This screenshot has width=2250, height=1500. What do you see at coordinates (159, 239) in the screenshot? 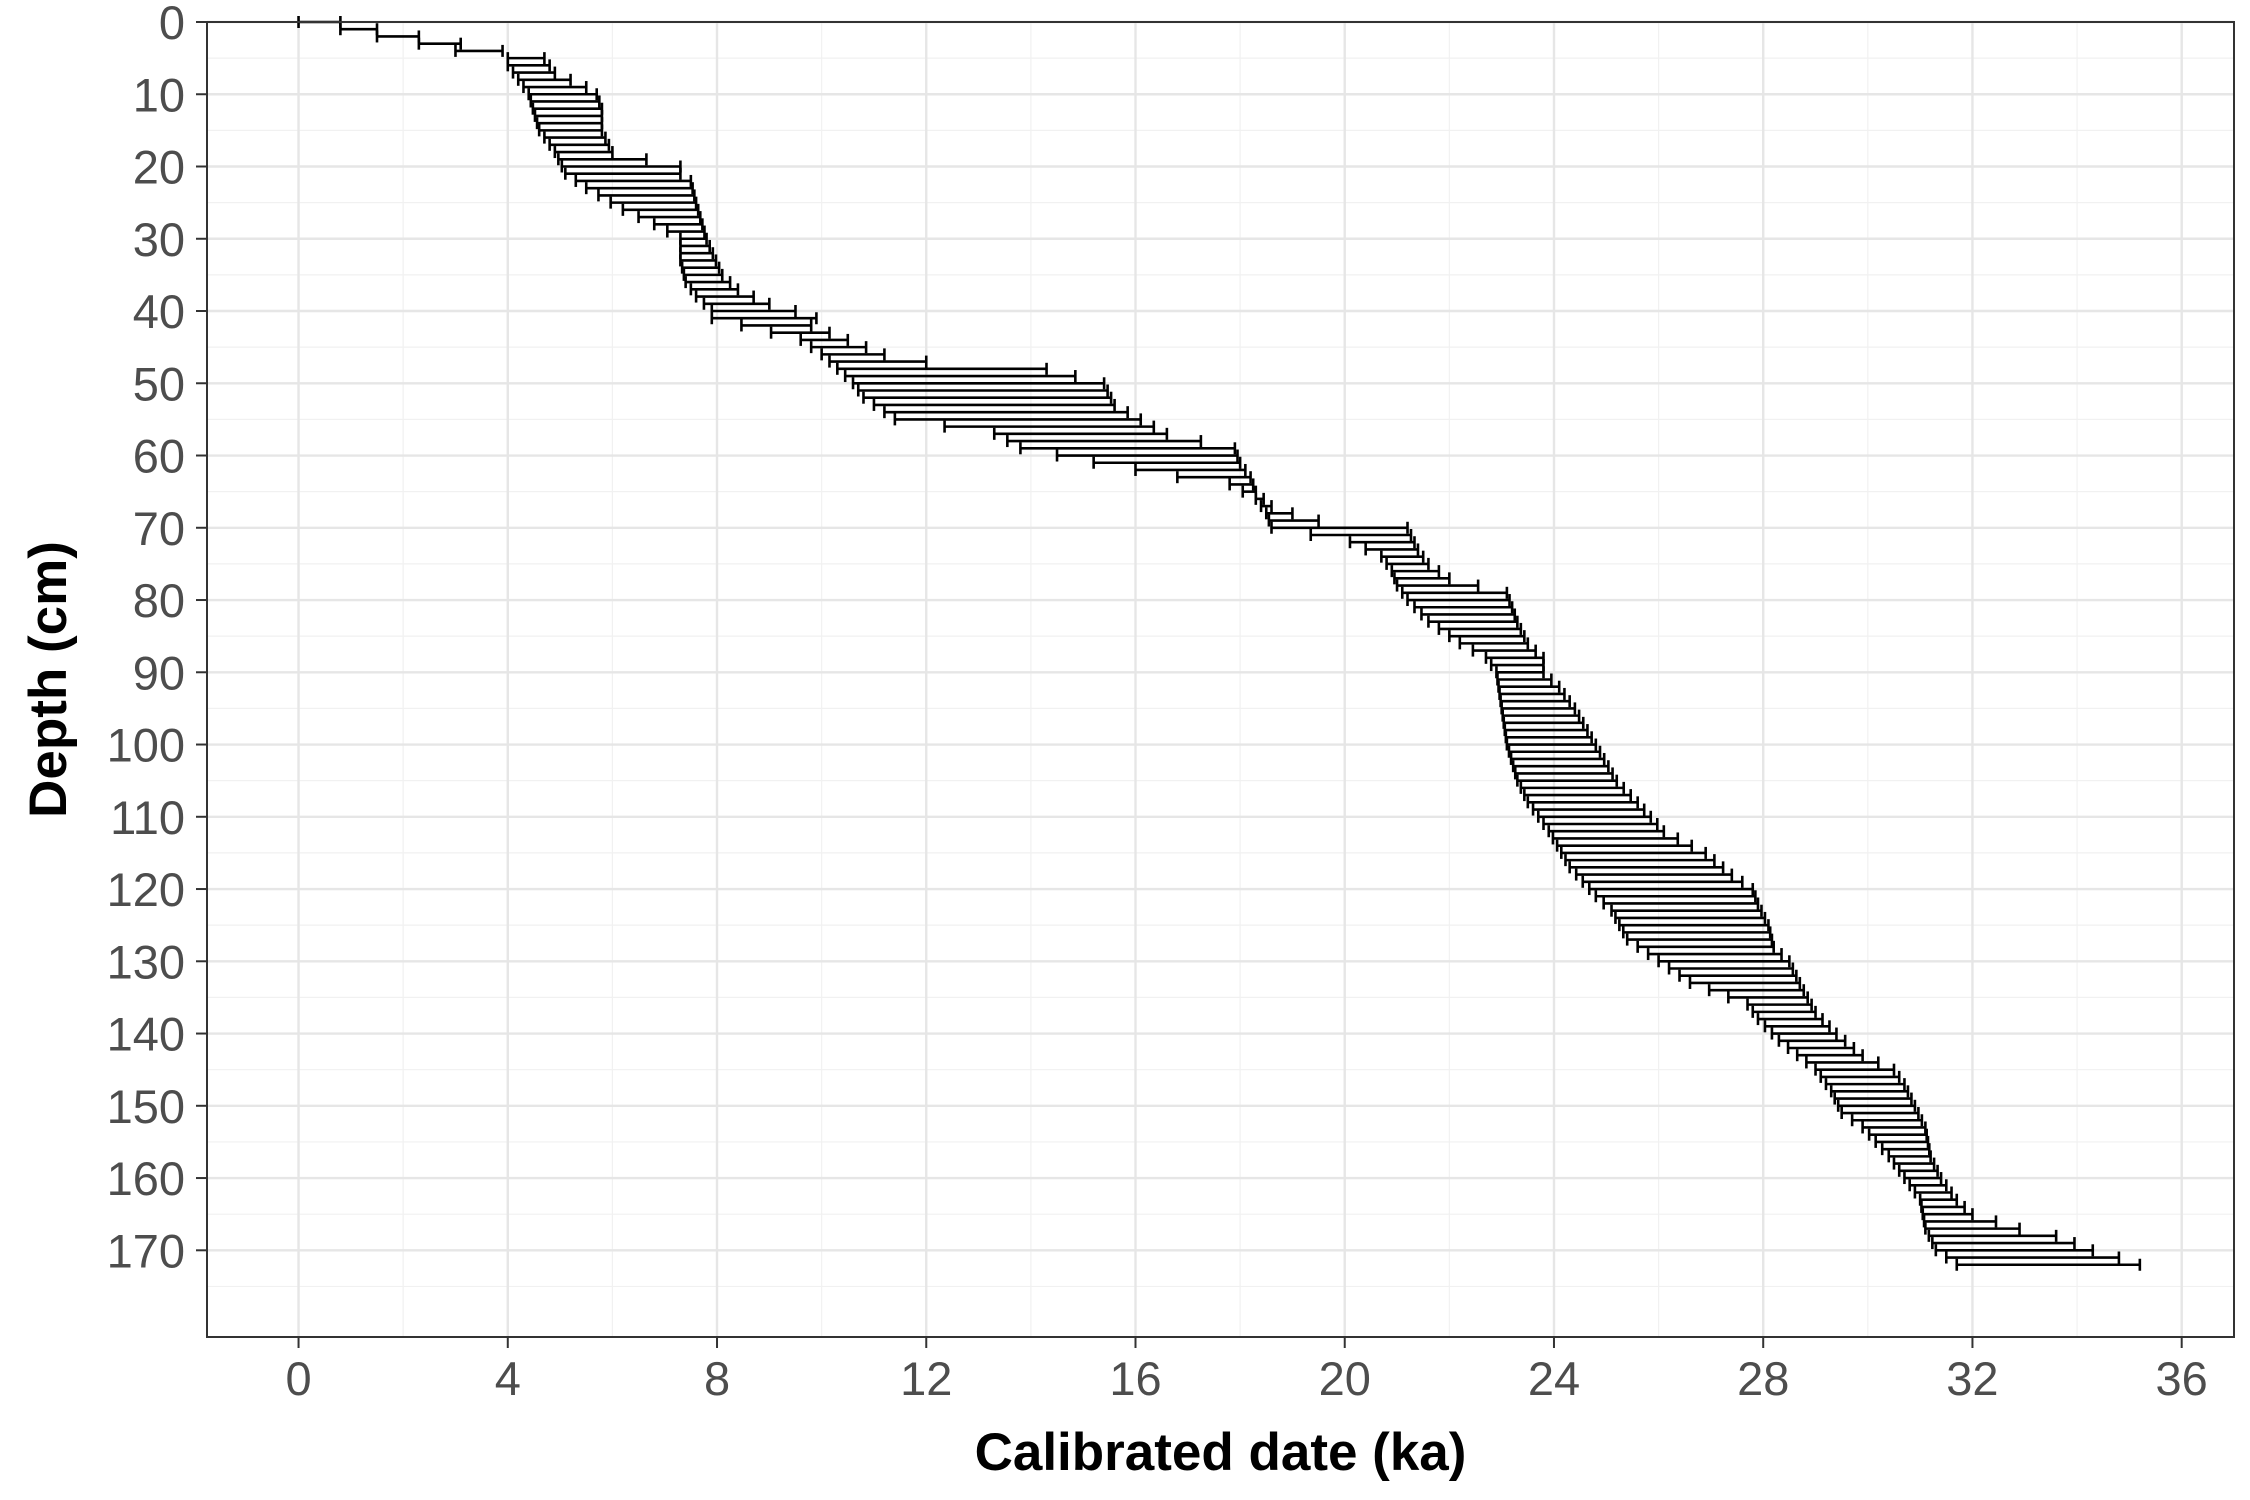
I see `y-tick-label: 30` at bounding box center [159, 239].